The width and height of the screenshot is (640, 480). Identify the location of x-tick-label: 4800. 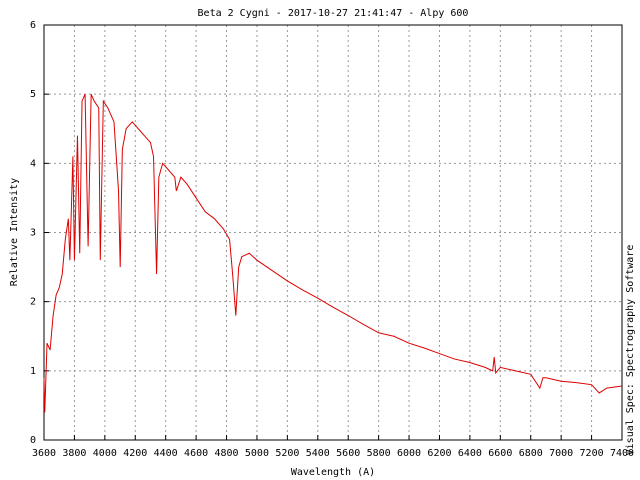
(226, 453).